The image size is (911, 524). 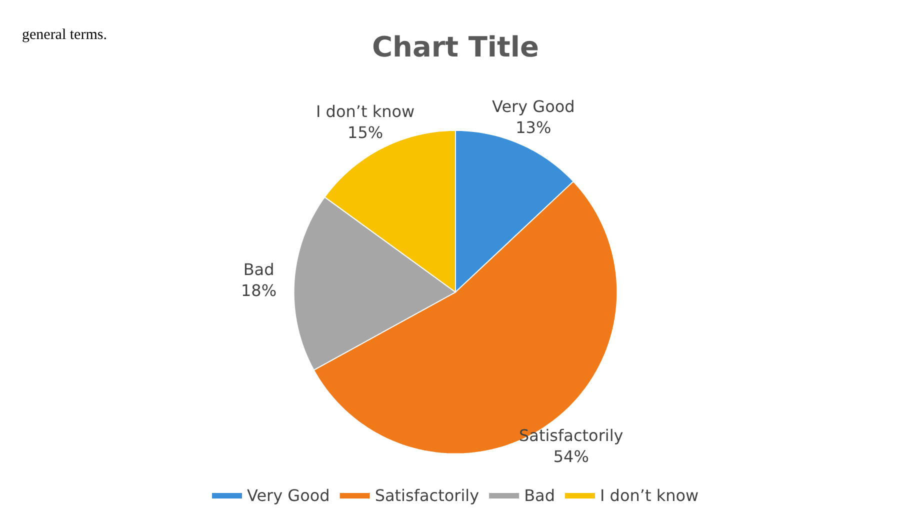 What do you see at coordinates (259, 290) in the screenshot?
I see `data-label: 18%` at bounding box center [259, 290].